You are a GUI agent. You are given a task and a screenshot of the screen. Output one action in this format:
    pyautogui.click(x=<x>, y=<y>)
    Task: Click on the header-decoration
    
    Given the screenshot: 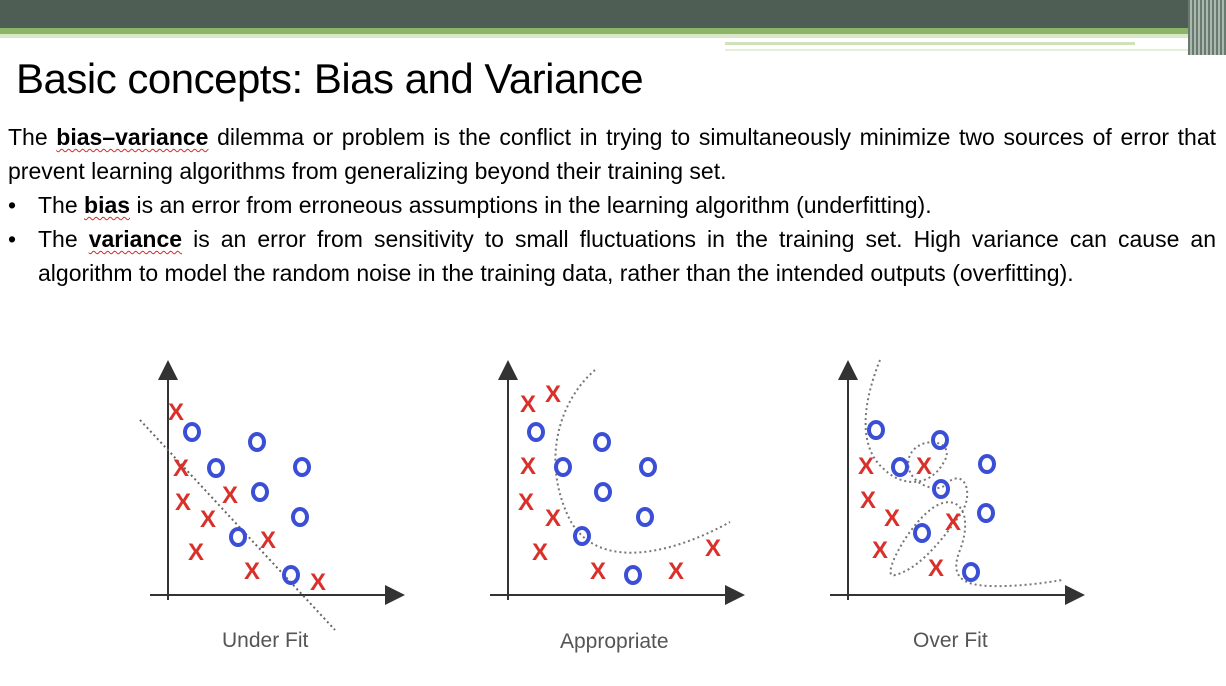 What is the action you would take?
    pyautogui.click(x=613, y=27)
    